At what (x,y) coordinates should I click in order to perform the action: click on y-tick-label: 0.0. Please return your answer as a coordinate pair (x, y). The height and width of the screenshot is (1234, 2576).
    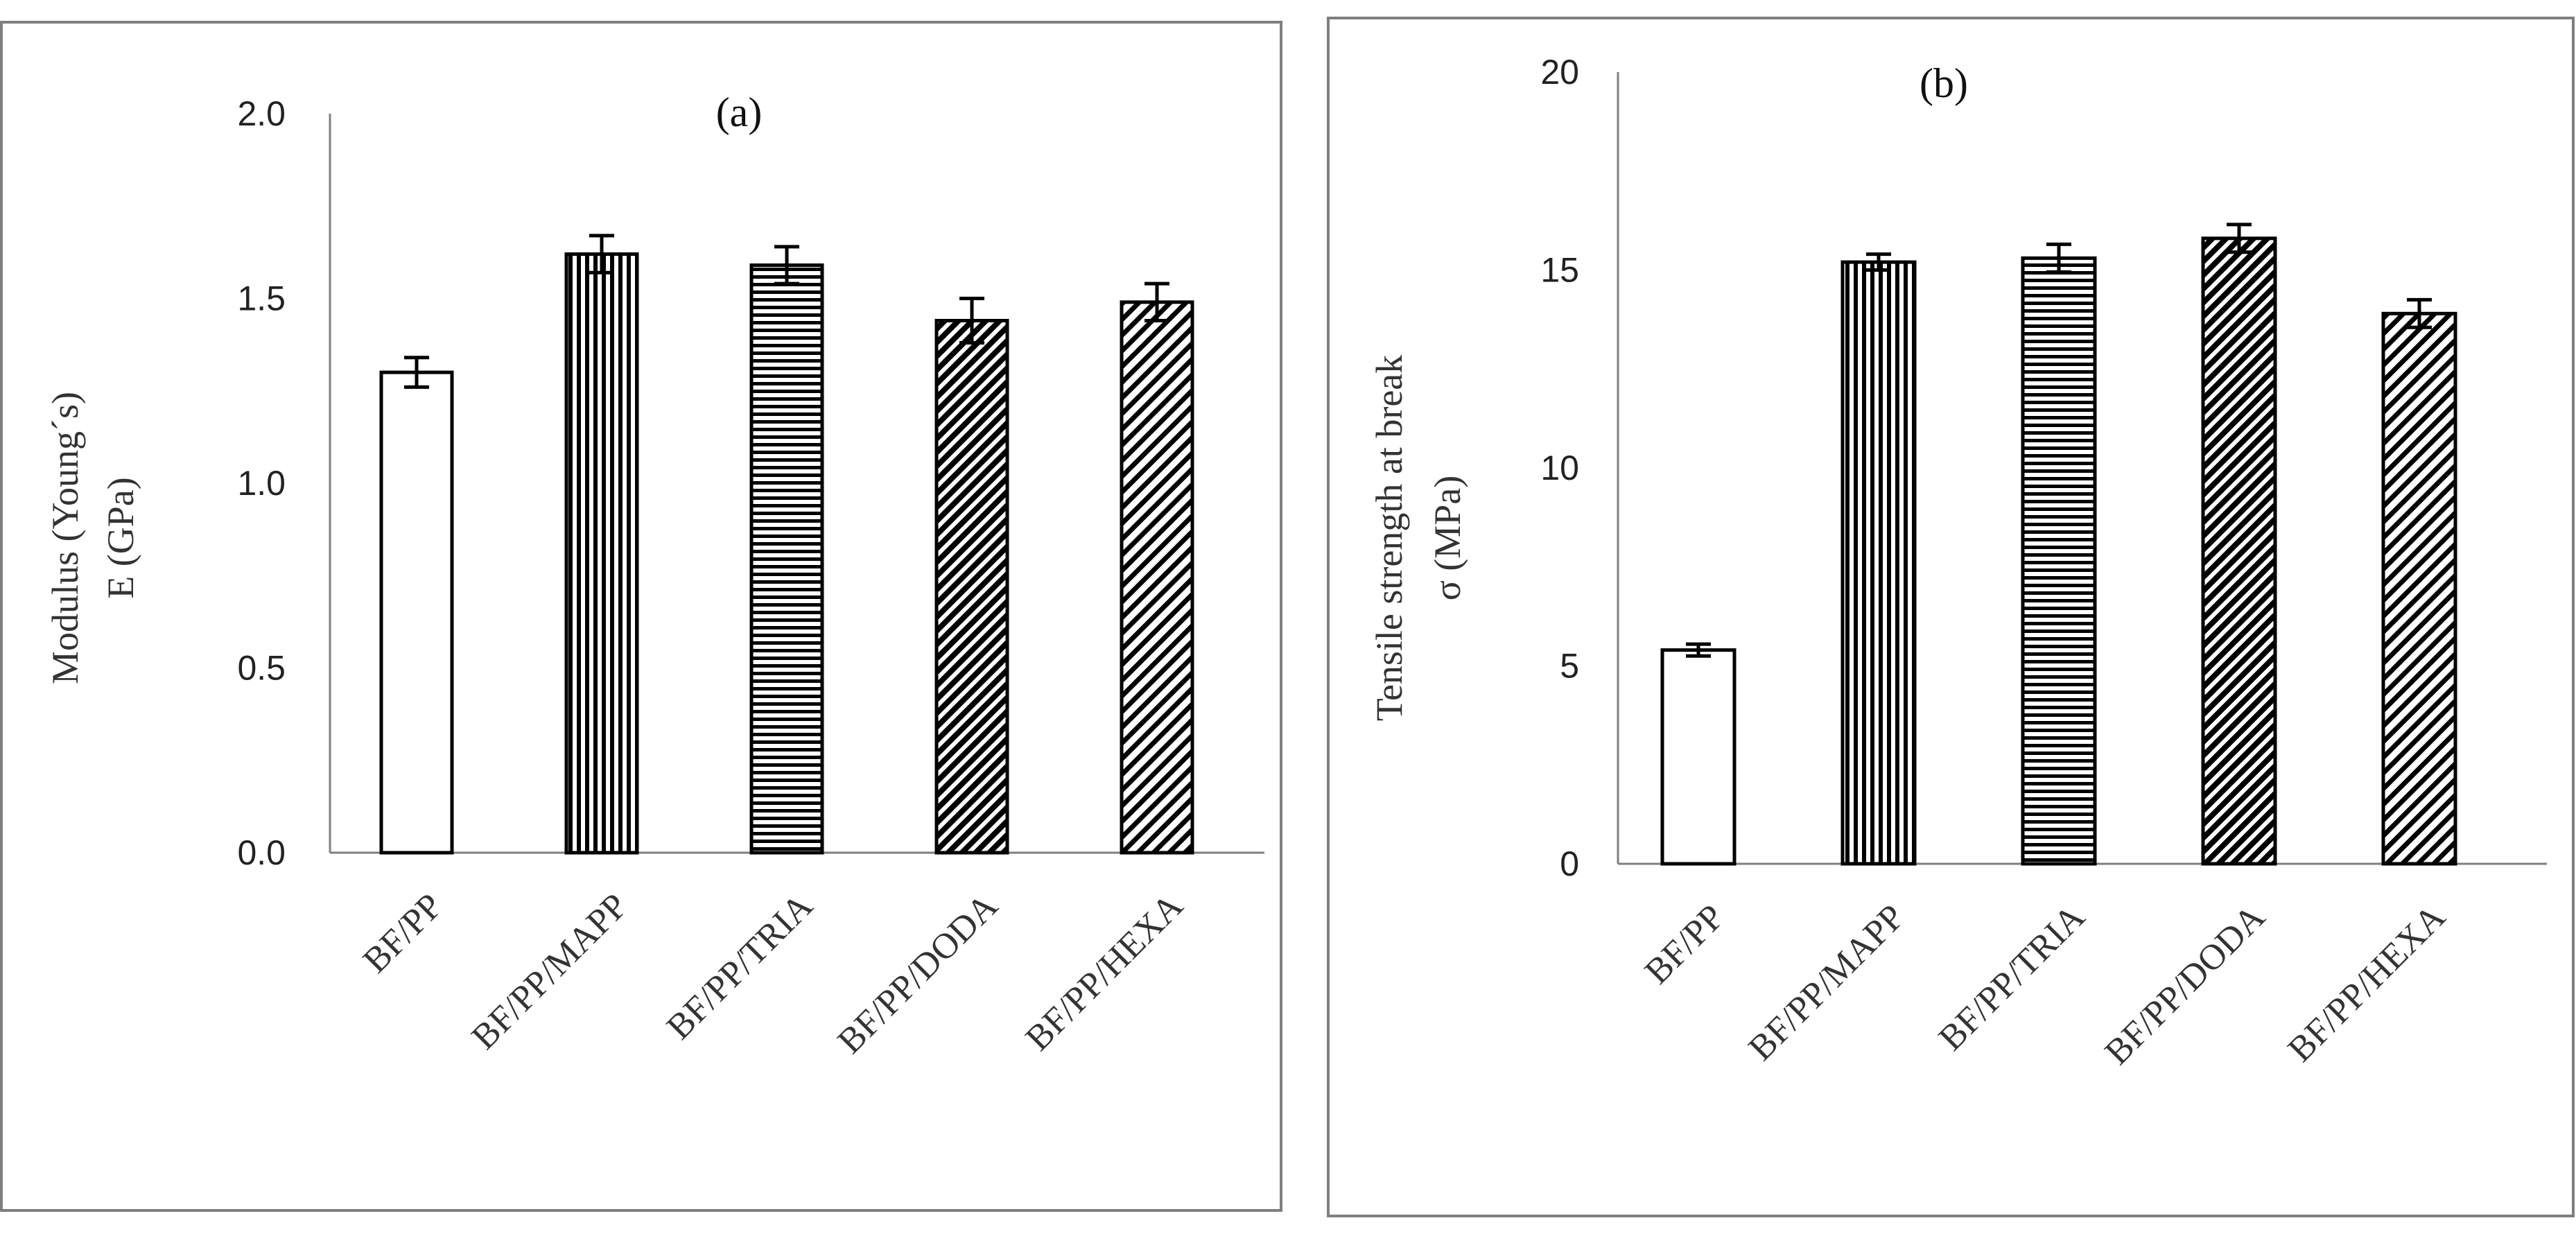
    Looking at the image, I should click on (261, 852).